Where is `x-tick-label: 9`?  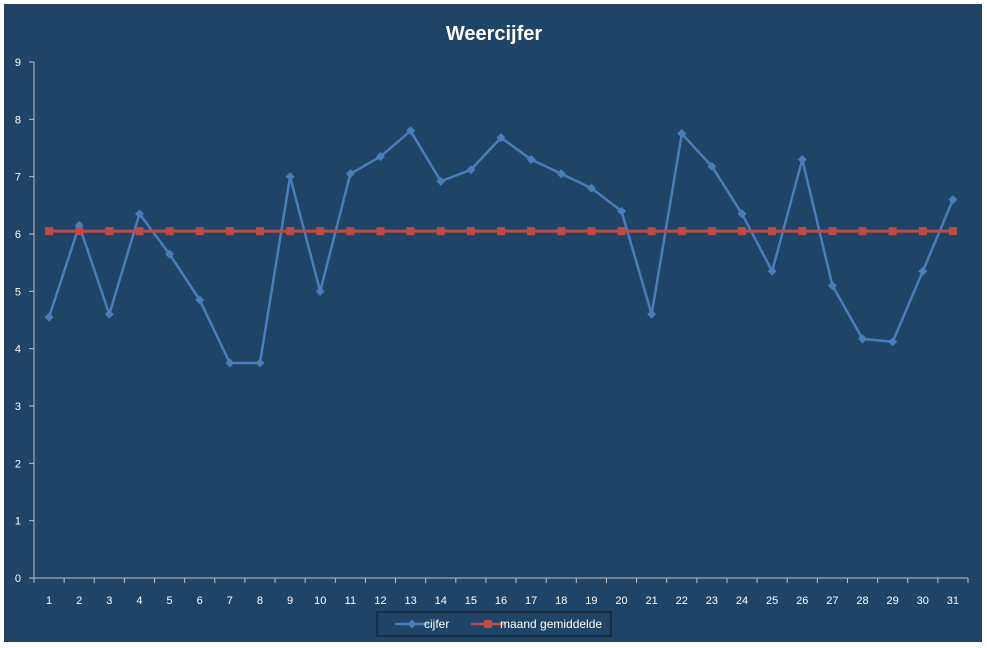
x-tick-label: 9 is located at coordinates (290, 601).